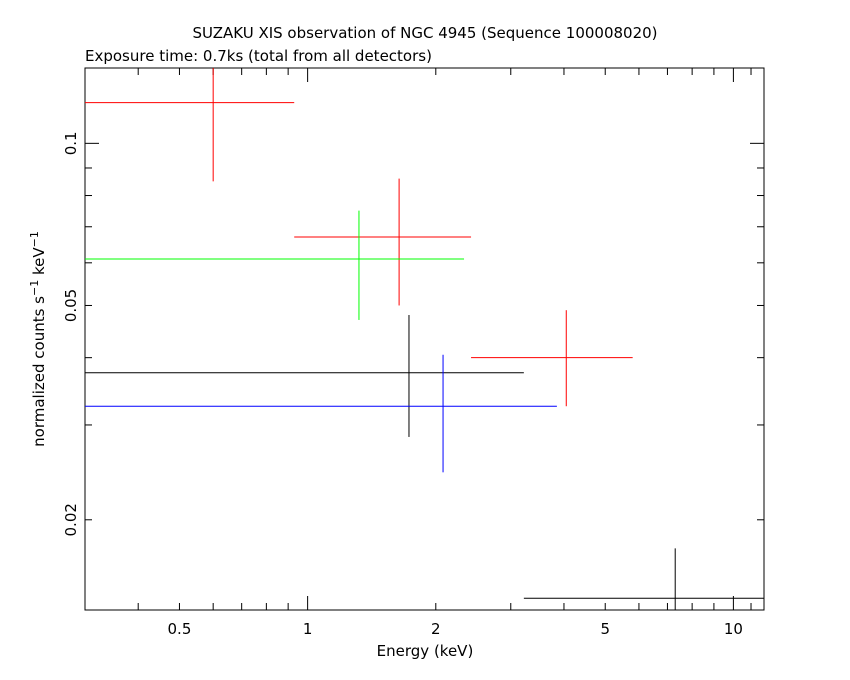 The width and height of the screenshot is (850, 680). What do you see at coordinates (71, 519) in the screenshot?
I see `y-tick-label: 0.02` at bounding box center [71, 519].